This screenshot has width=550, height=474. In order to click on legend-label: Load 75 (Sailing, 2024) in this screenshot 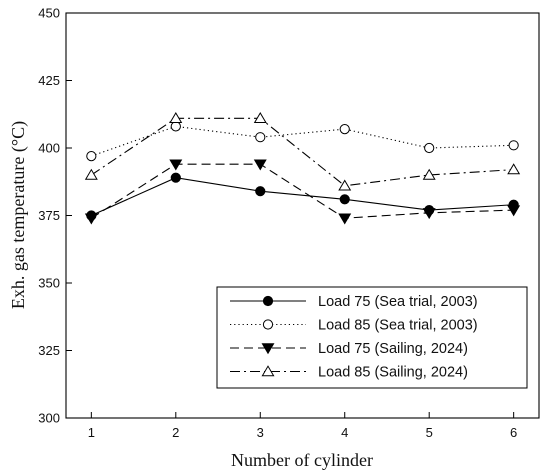, I will do `click(393, 349)`.